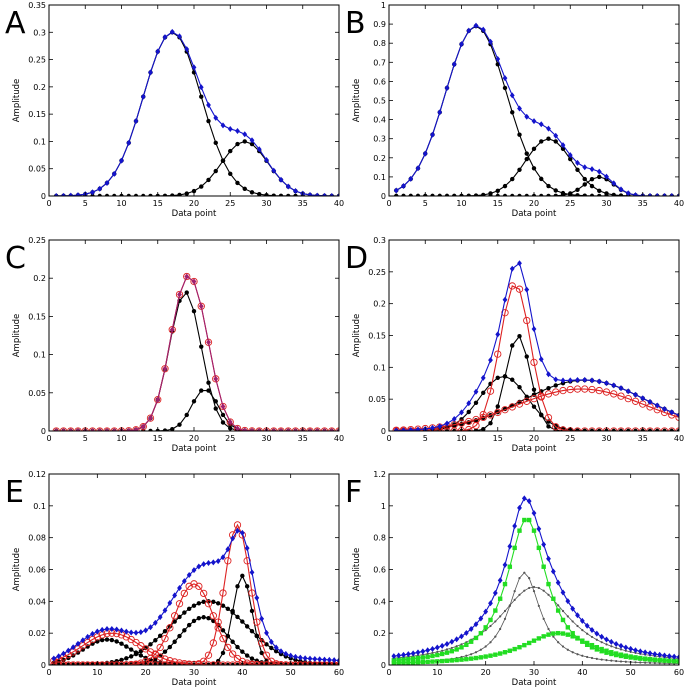 This screenshot has width=685, height=687. I want to click on x-tick-label: 40, so click(679, 203).